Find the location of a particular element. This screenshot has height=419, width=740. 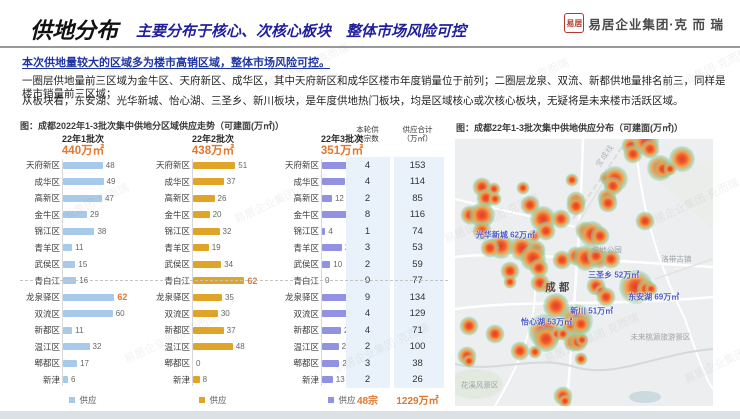

bar-value: 29 is located at coordinates (94, 215).